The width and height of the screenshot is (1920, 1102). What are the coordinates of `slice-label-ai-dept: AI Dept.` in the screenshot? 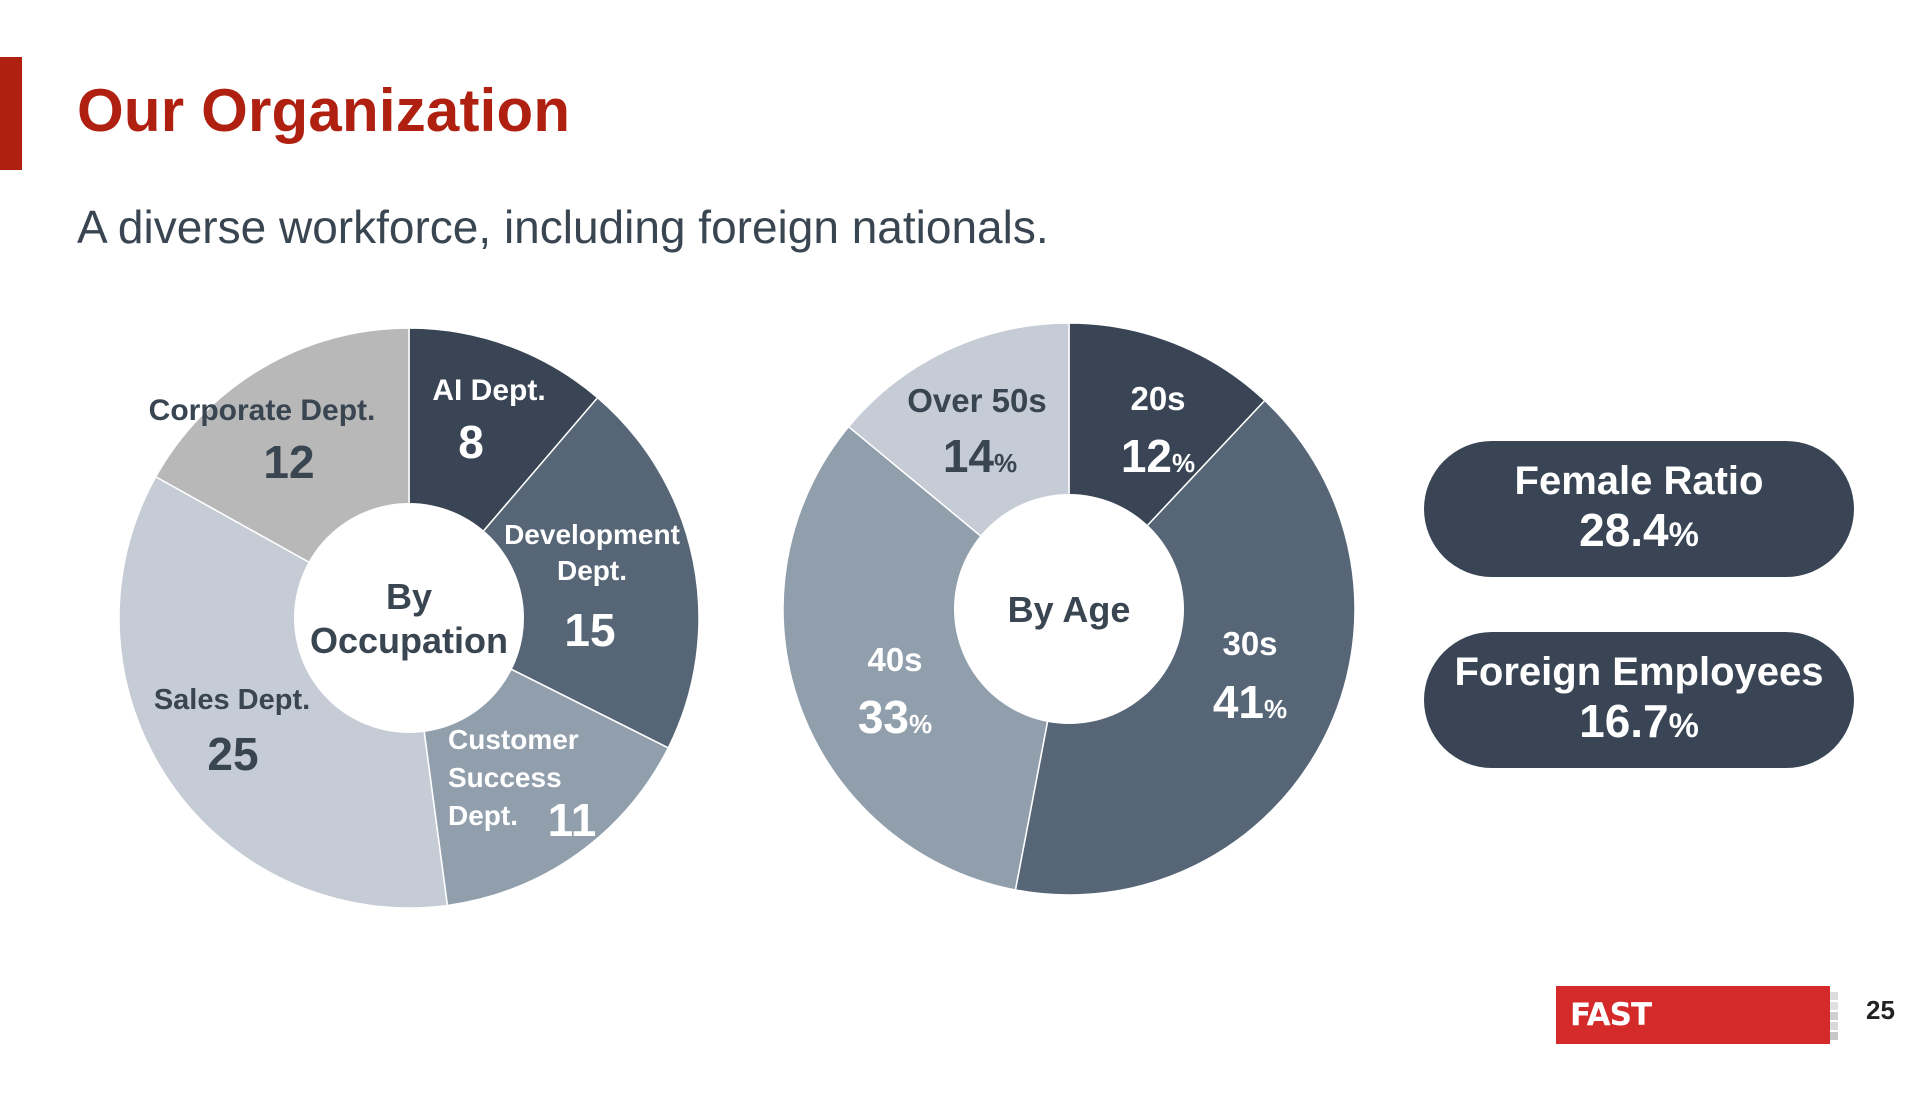 It's located at (488, 390).